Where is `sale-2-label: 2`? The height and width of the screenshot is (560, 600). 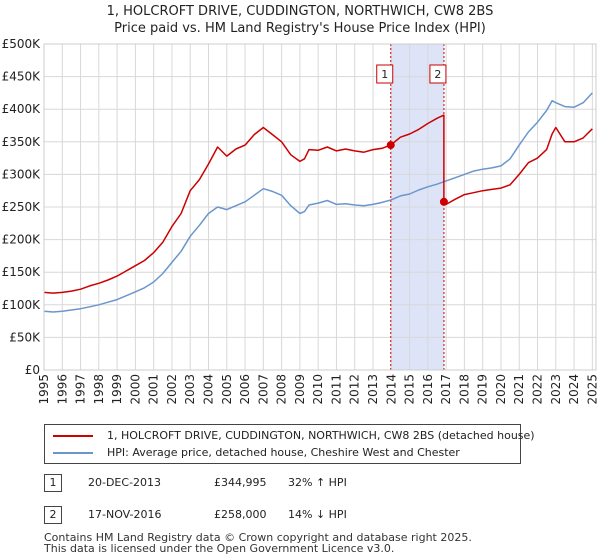 sale-2-label: 2 is located at coordinates (437, 74).